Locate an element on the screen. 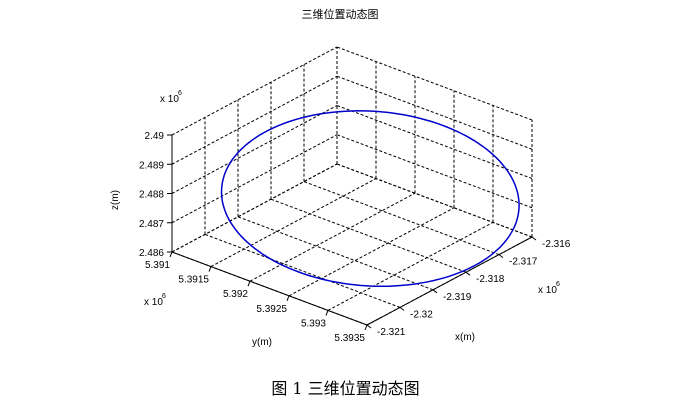 Image resolution: width=691 pixels, height=407 pixels. y-axis-line is located at coordinates (269, 288).